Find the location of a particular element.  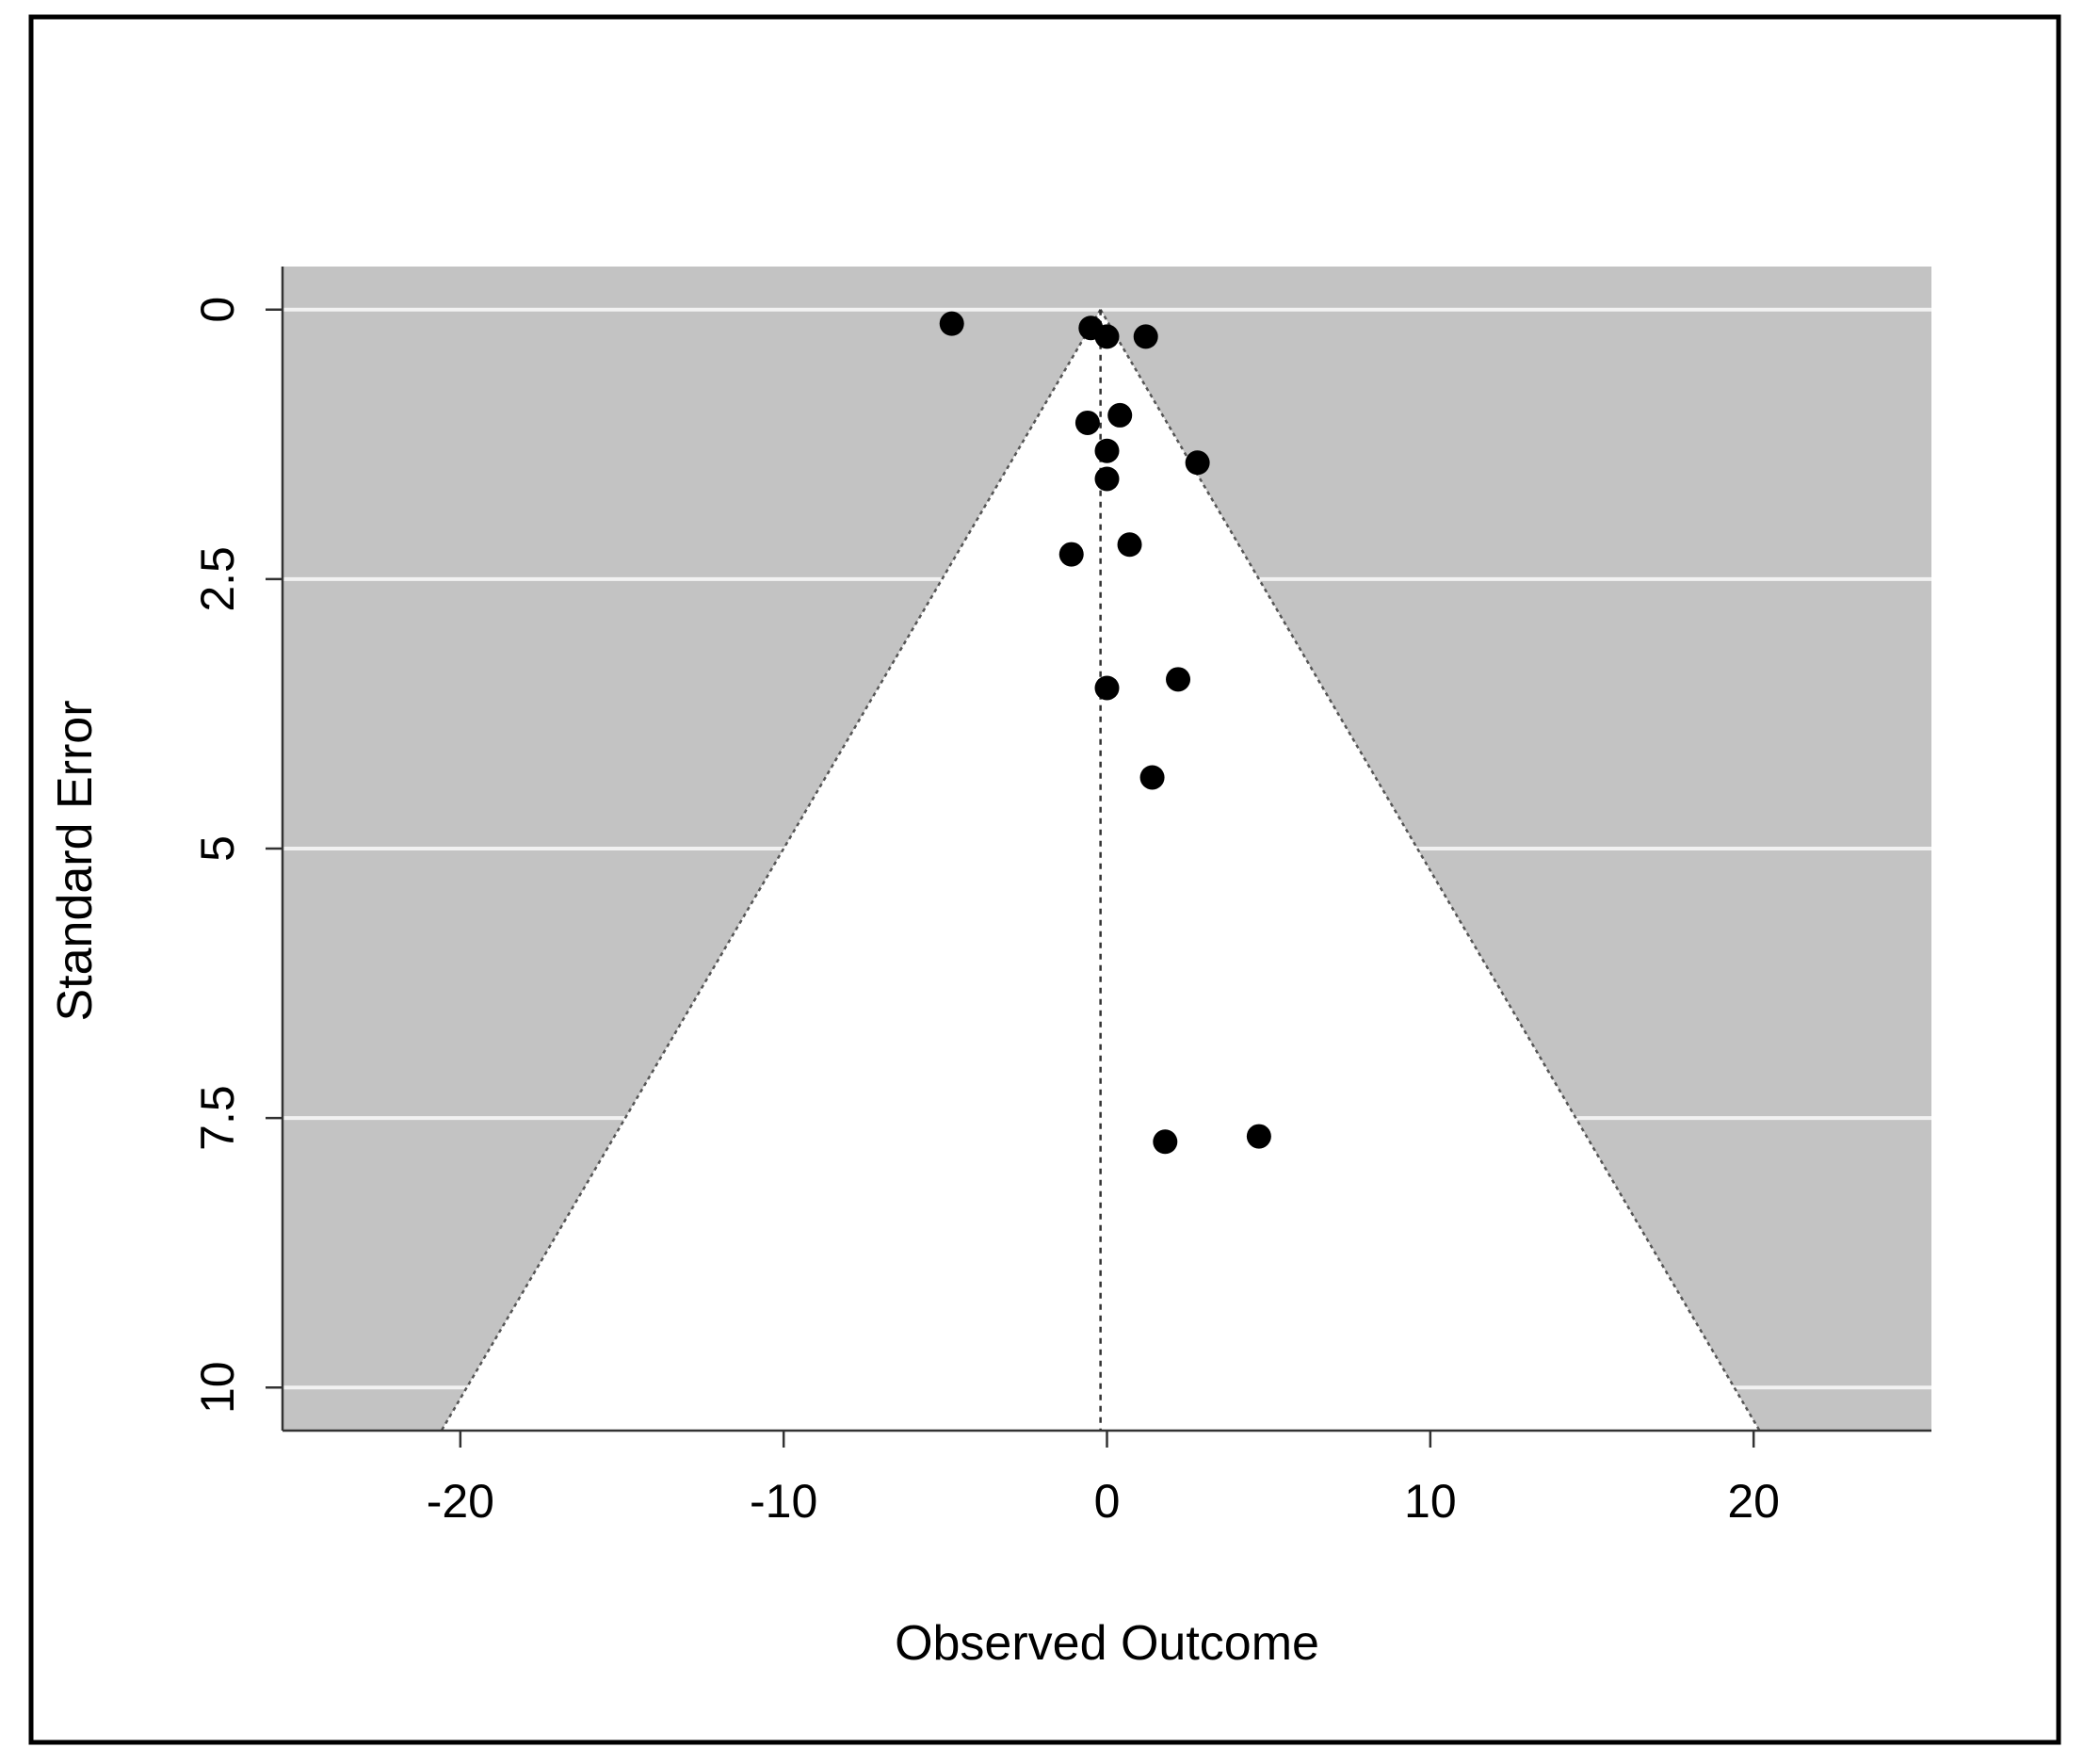

x-tick-label: -20 is located at coordinates (461, 1501).